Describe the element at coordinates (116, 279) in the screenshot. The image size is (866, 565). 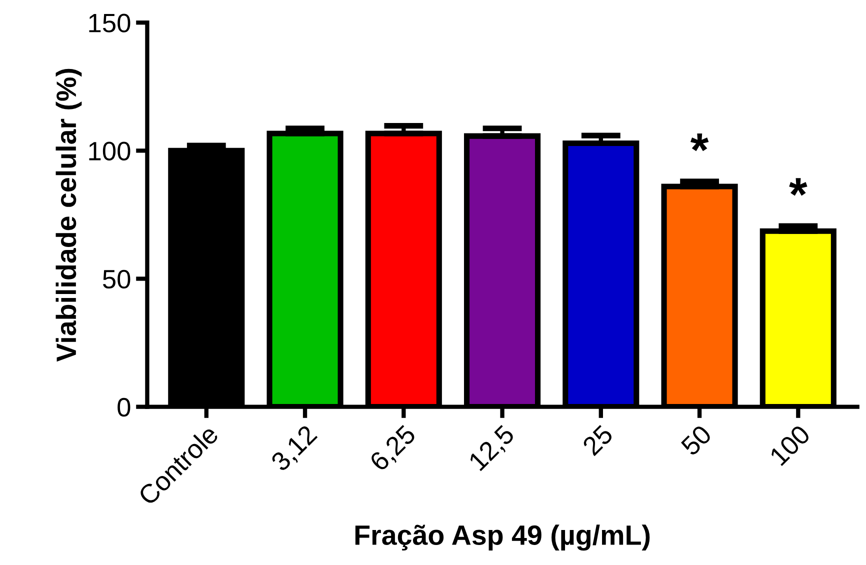
I see `y-tick-label: 50` at that location.